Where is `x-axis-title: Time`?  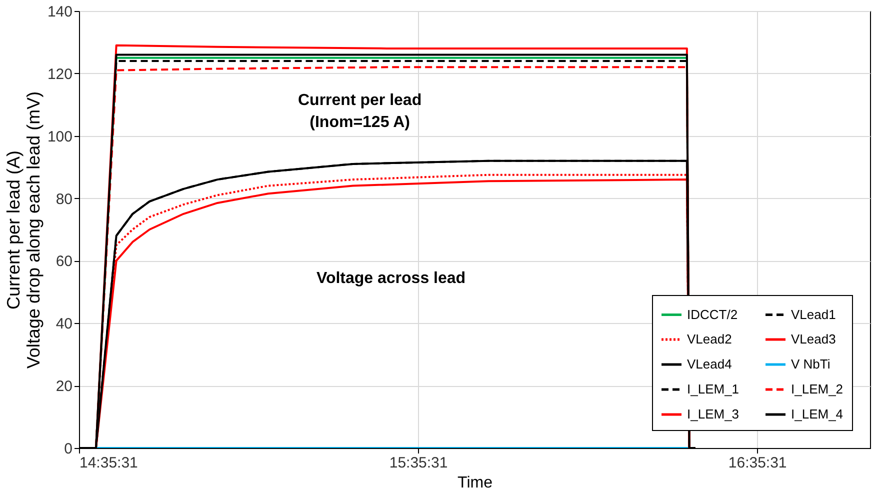 x-axis-title: Time is located at coordinates (475, 483).